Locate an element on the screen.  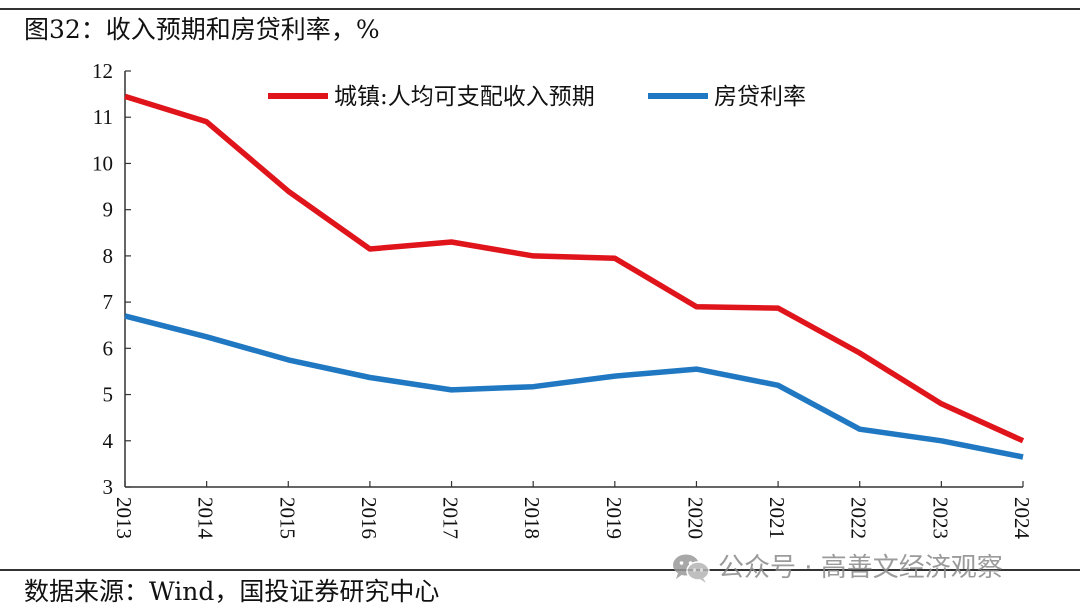
legend-label-0: 城镇:人均可支配收入预期 is located at coordinates (464, 97).